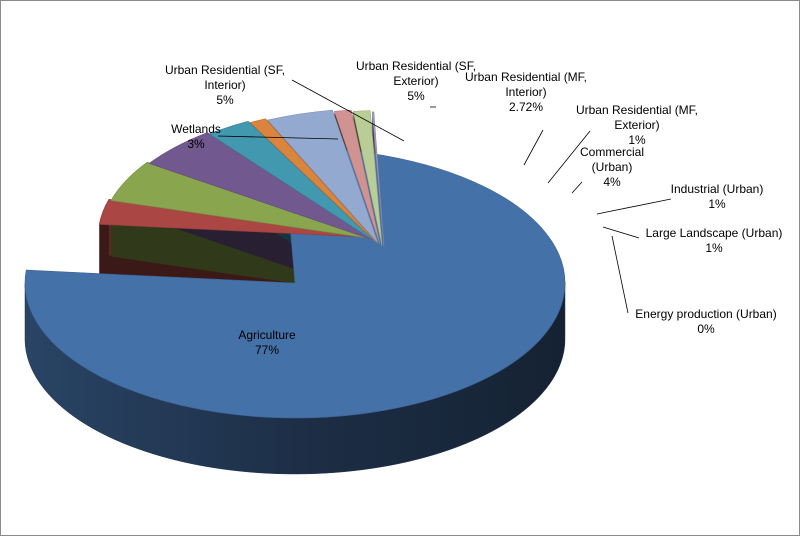 Image resolution: width=800 pixels, height=536 pixels. What do you see at coordinates (196, 136) in the screenshot?
I see `slice-label: Wetlands 3%` at bounding box center [196, 136].